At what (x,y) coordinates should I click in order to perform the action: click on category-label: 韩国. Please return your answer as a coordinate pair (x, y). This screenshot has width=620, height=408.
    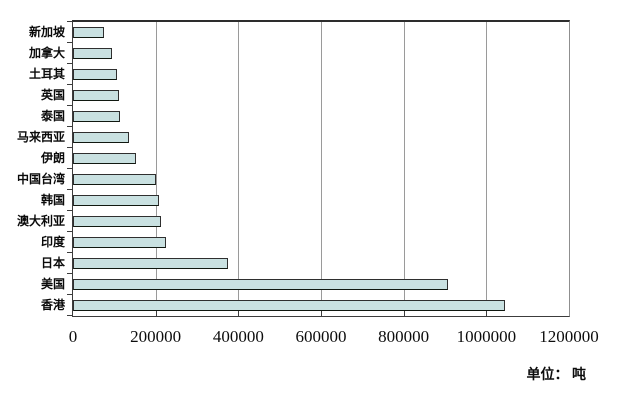
    Looking at the image, I should click on (52, 200).